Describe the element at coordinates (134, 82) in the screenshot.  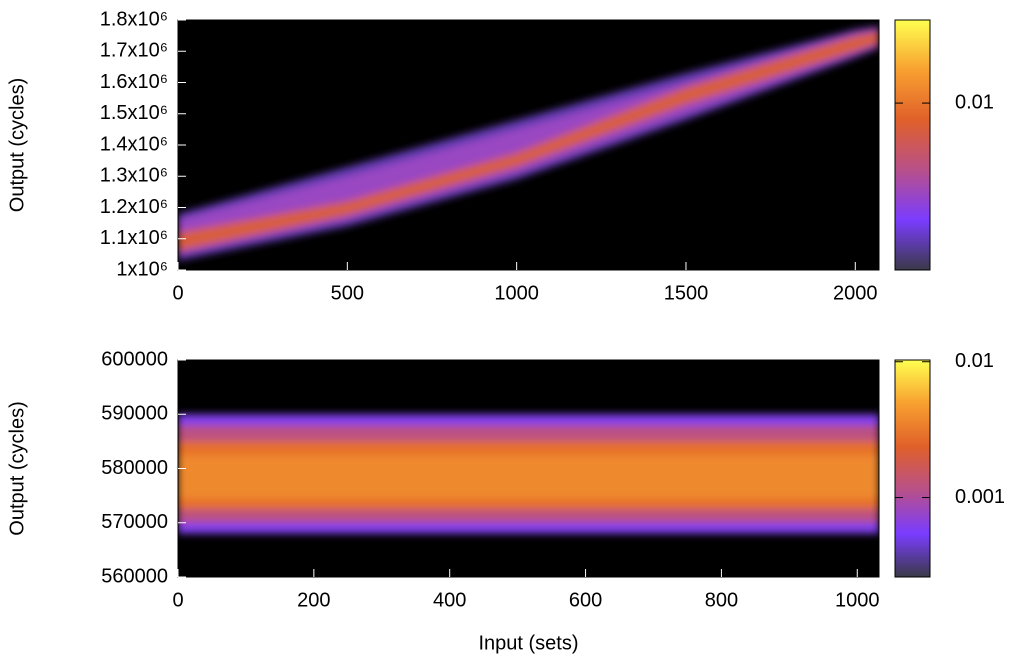
I see `y-tick-label: 1.6x10⁶` at that location.